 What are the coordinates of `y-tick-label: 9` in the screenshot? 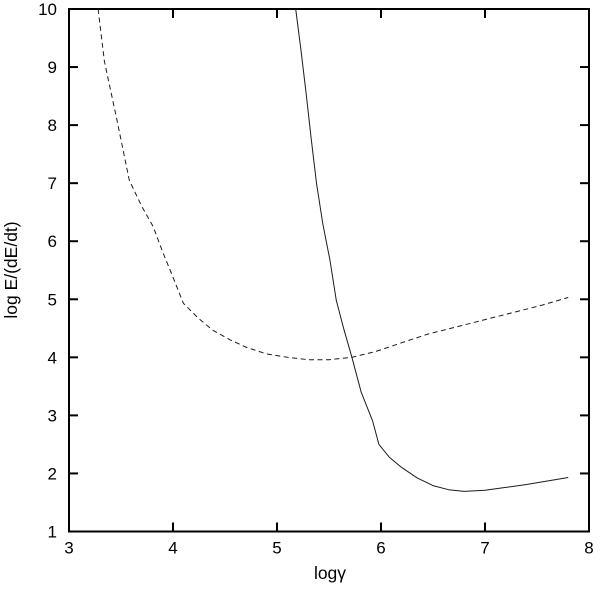 It's located at (52, 67).